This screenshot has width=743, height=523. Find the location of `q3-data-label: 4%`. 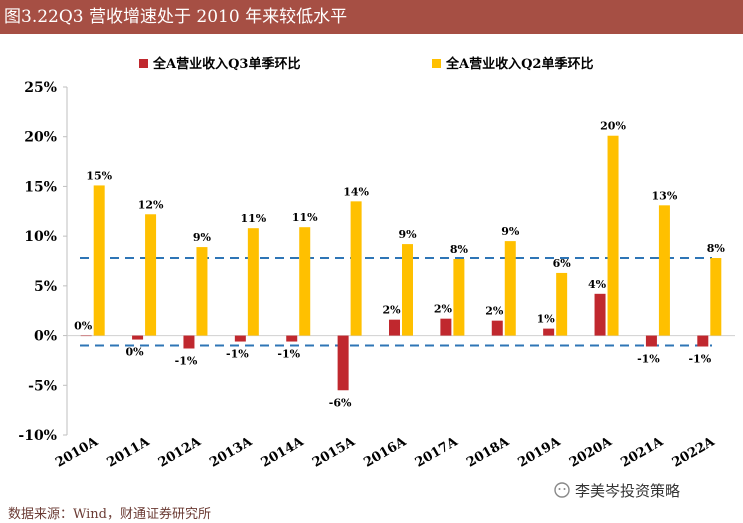

q3-data-label: 4% is located at coordinates (597, 284).